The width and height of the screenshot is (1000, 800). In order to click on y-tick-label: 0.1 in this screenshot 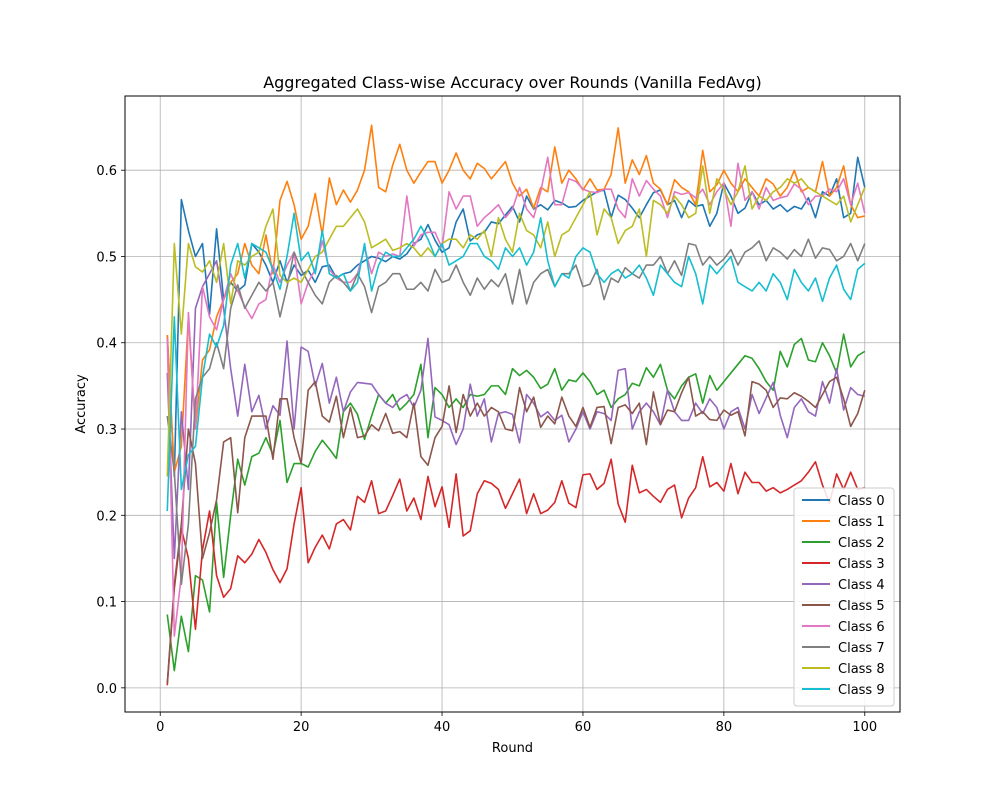, I will do `click(106, 603)`.